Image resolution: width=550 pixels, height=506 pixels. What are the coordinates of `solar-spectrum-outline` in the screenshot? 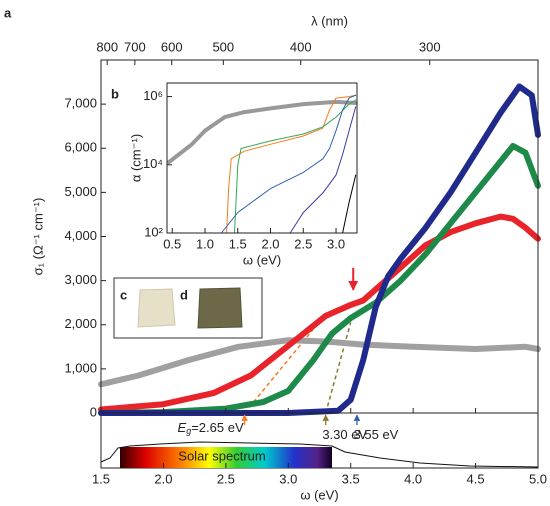 It's located at (319, 454).